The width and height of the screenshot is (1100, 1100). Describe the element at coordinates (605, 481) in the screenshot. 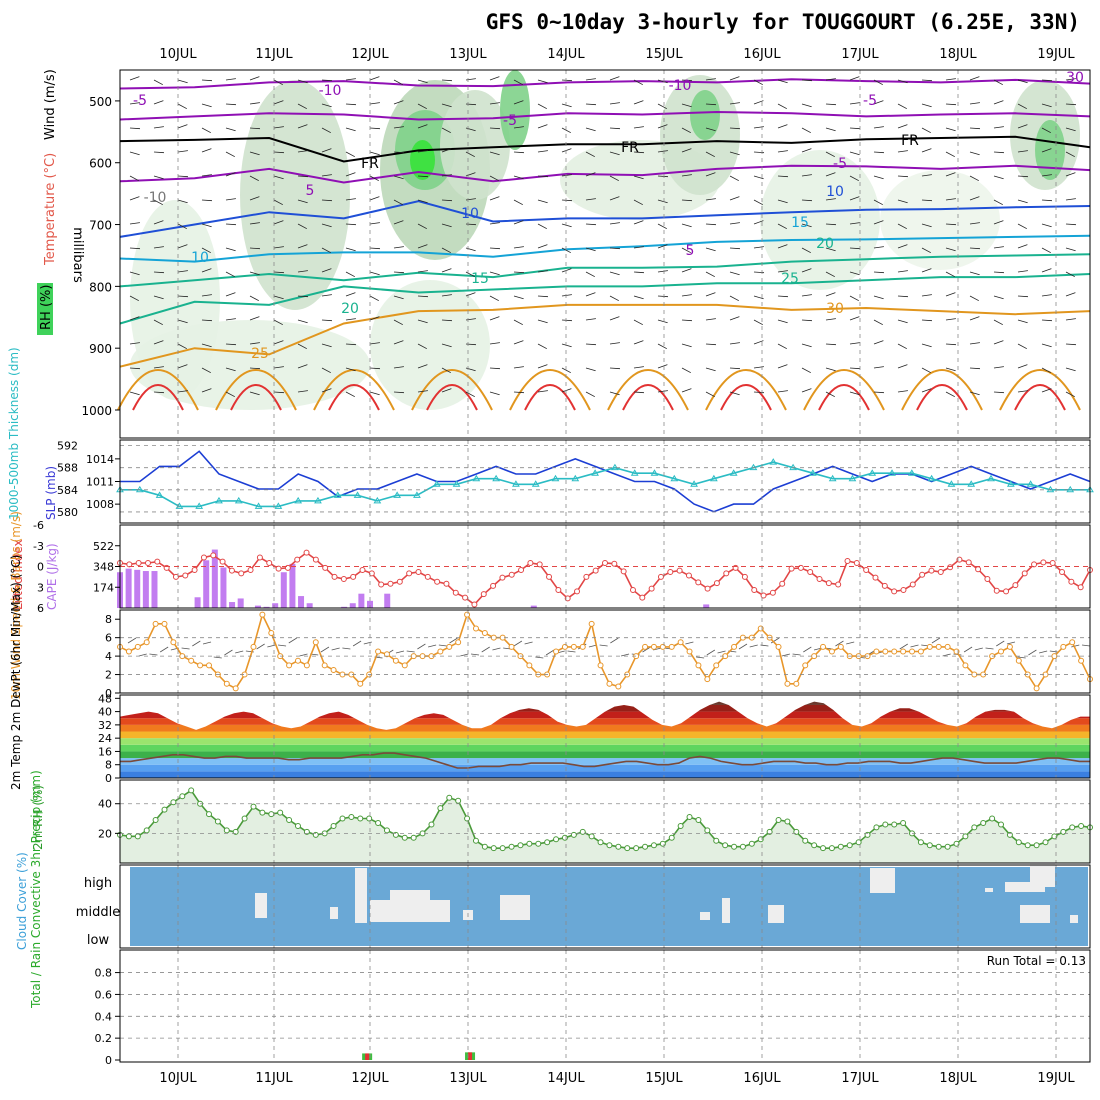

I see `slp-line` at that location.